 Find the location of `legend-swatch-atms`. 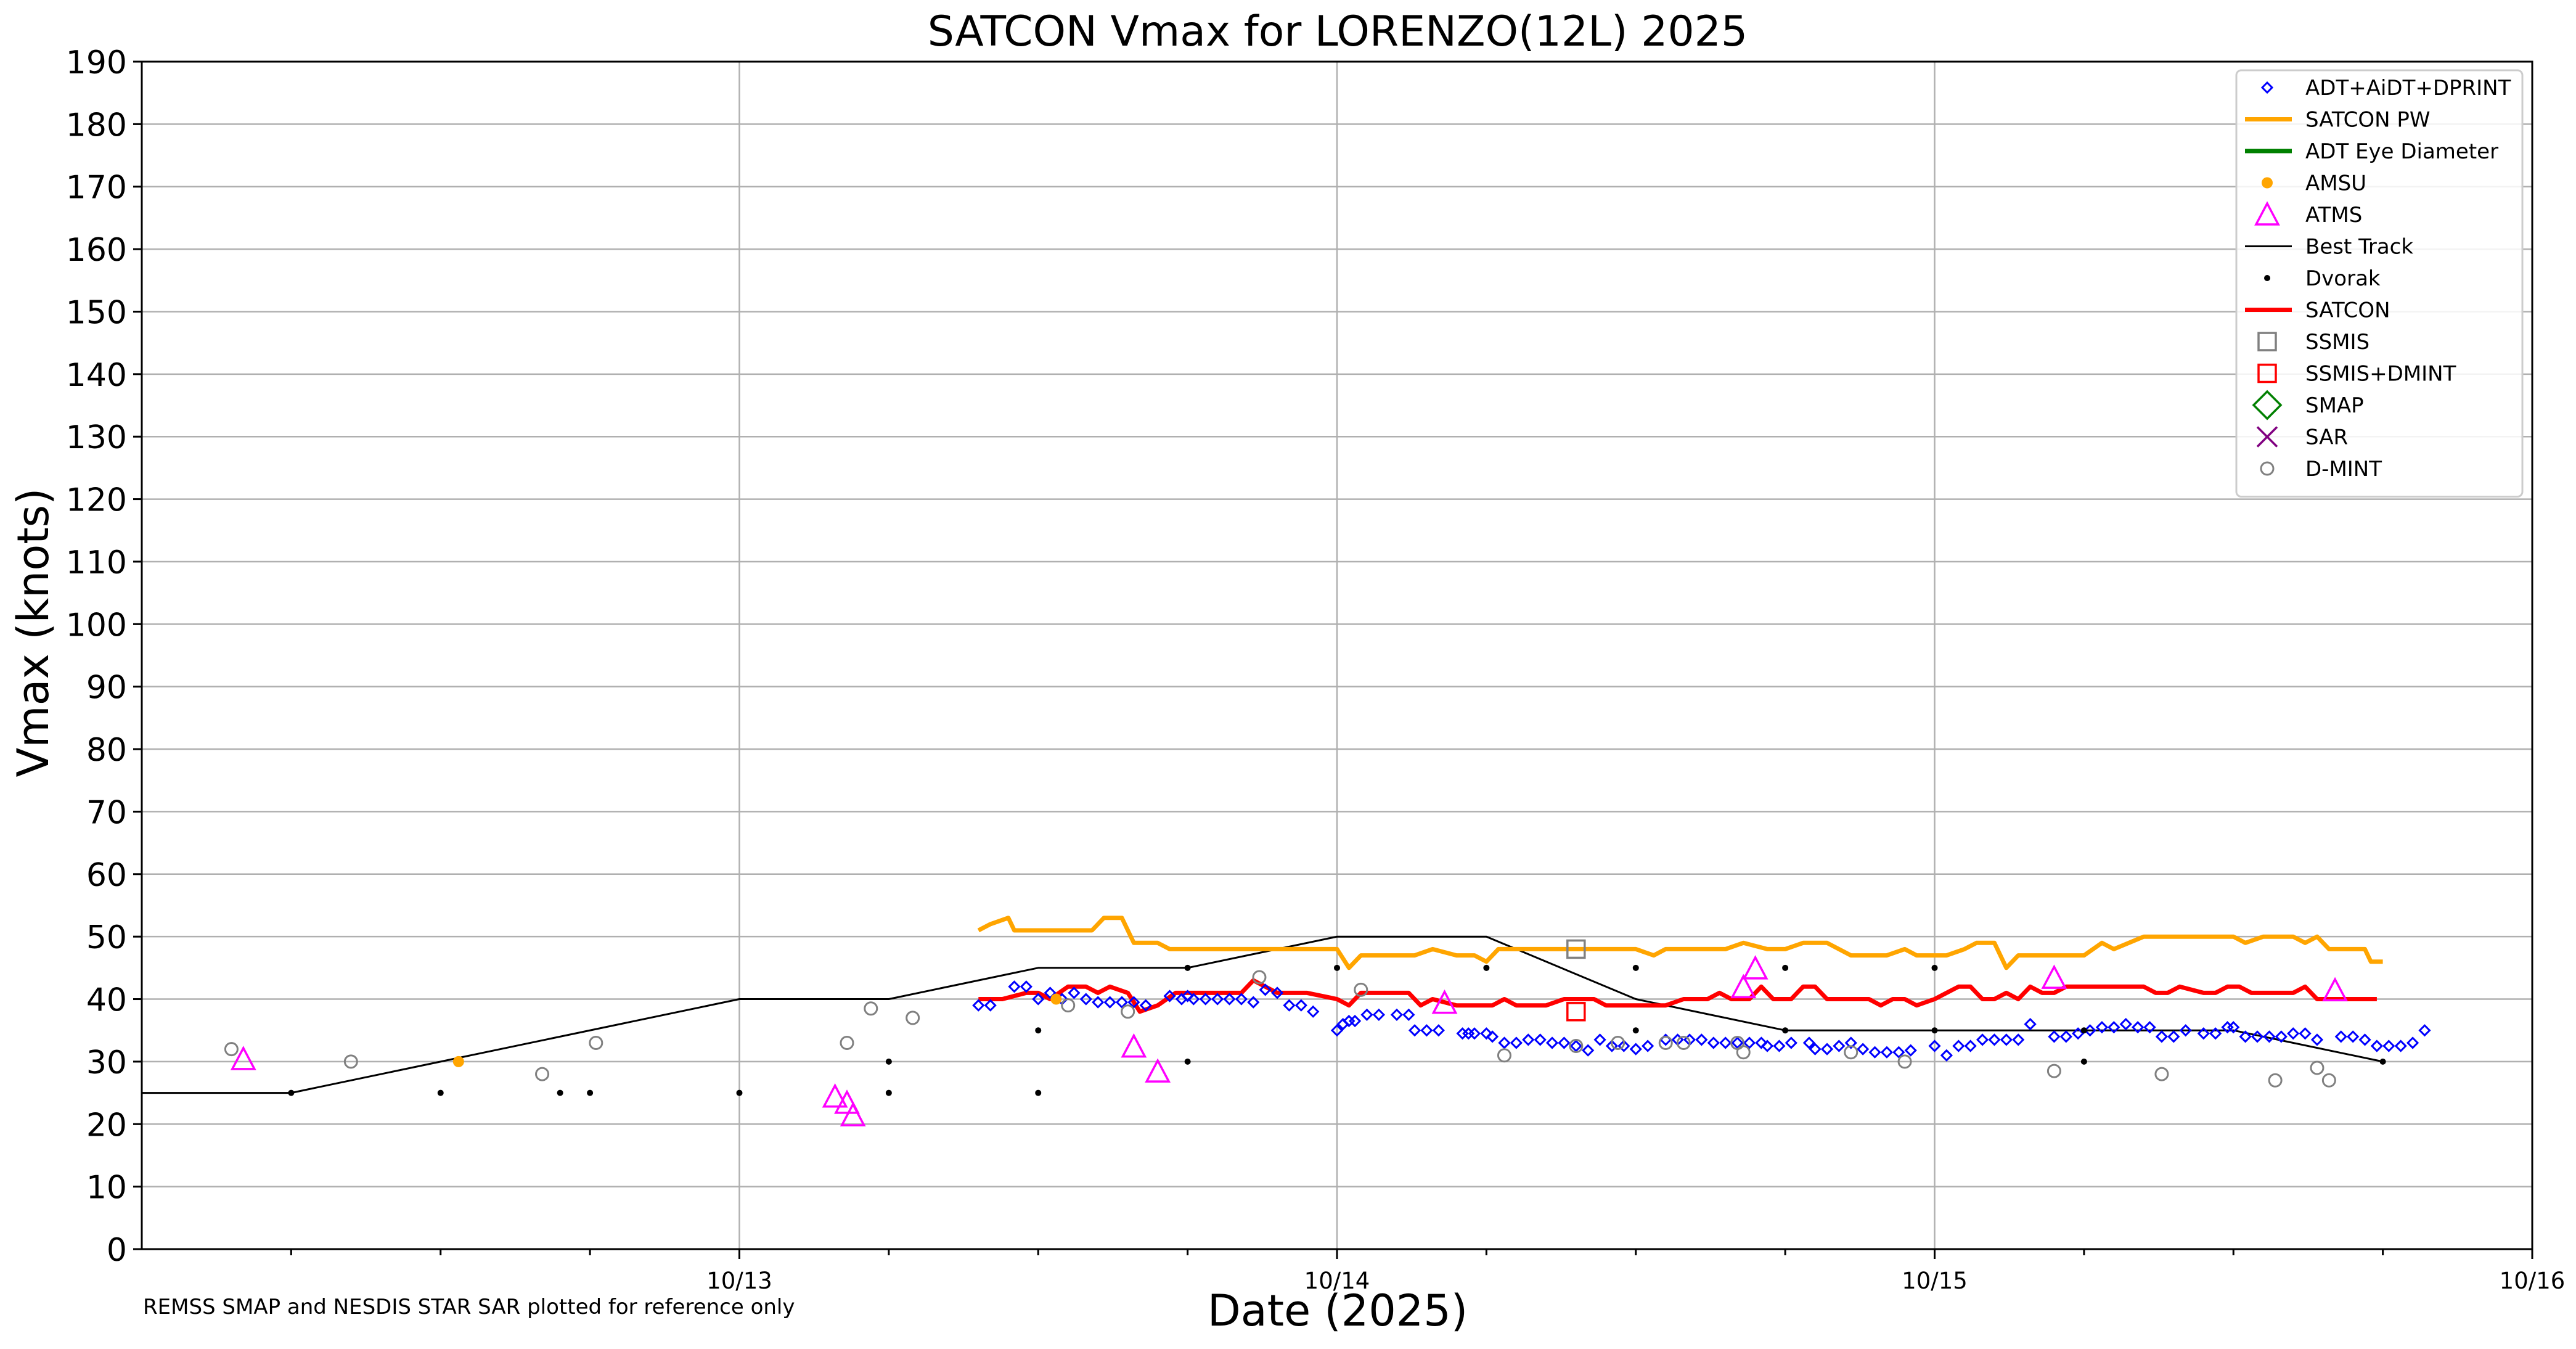

legend-swatch-atms is located at coordinates (2267, 213).